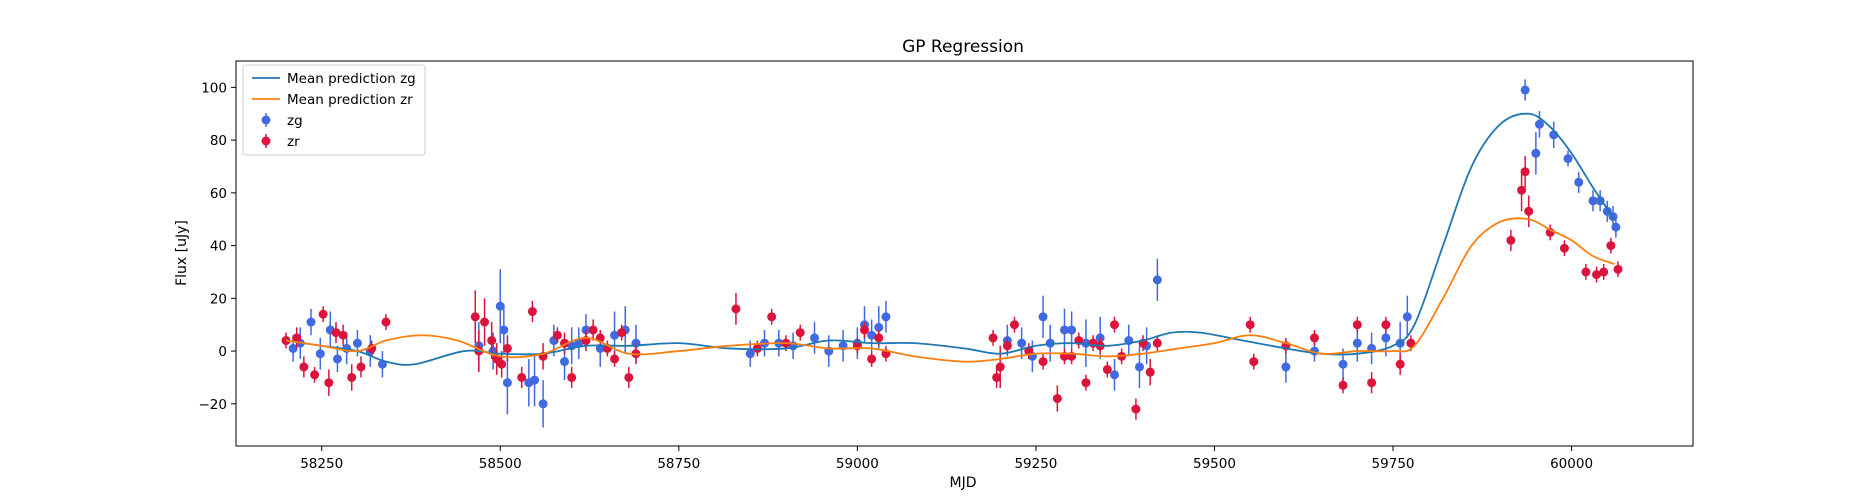 This screenshot has height=500, width=1875. I want to click on x-tick-label: 58750, so click(678, 464).